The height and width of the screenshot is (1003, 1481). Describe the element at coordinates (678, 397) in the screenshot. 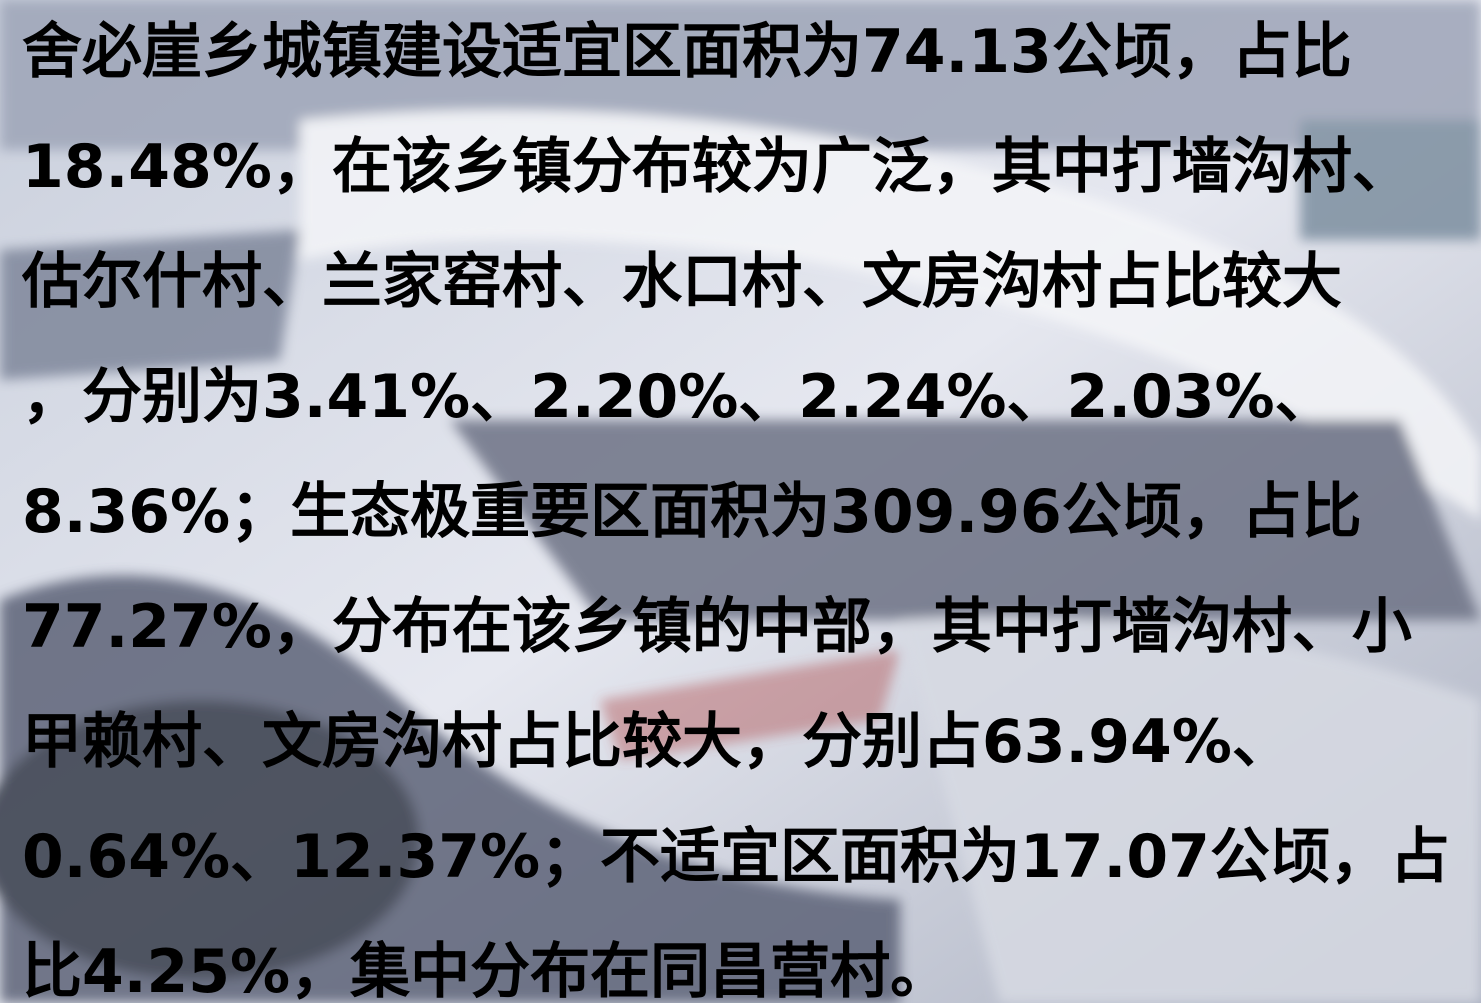

I see `text-line: ，分别为3.41%、2.20%、2.24%、2.03%、` at that location.